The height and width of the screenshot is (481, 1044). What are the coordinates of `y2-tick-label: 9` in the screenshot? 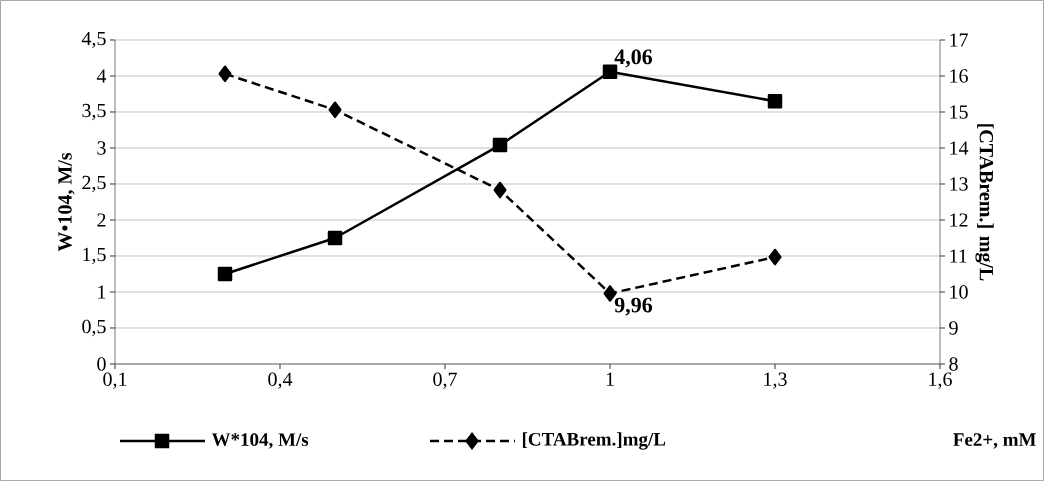 It's located at (953, 328).